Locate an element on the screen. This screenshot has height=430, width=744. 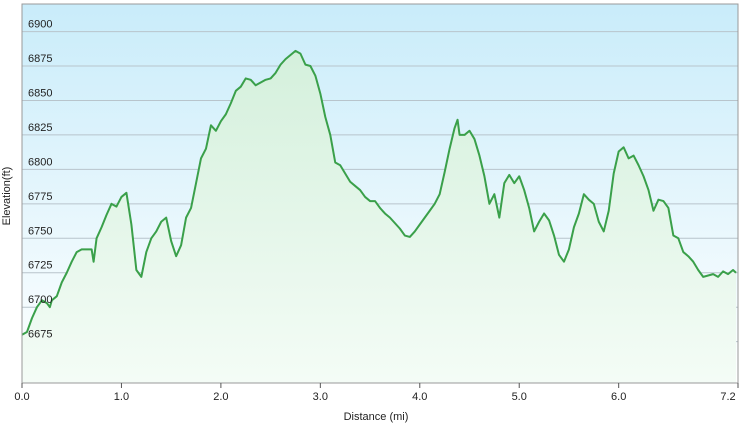
y-tick-label: 6875 is located at coordinates (40, 59).